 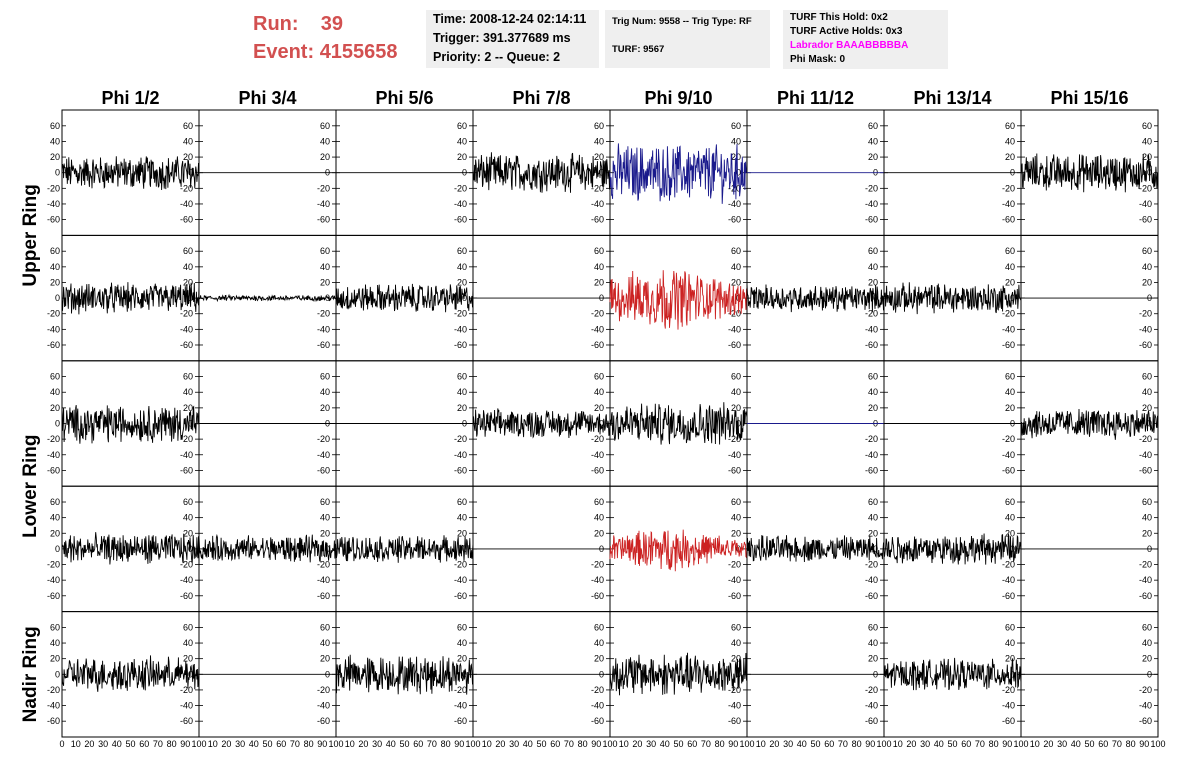 I want to click on labrador-text: Labrador BAAABBBBBA, so click(x=849, y=45).